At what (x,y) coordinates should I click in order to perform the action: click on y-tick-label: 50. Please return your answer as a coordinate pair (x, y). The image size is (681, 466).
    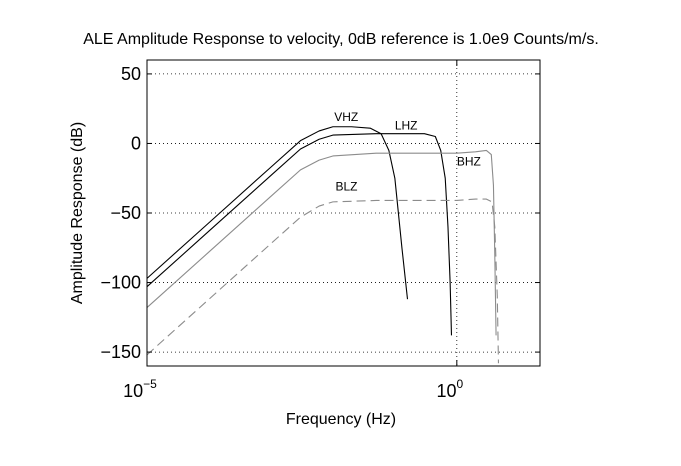
    Looking at the image, I should click on (131, 74).